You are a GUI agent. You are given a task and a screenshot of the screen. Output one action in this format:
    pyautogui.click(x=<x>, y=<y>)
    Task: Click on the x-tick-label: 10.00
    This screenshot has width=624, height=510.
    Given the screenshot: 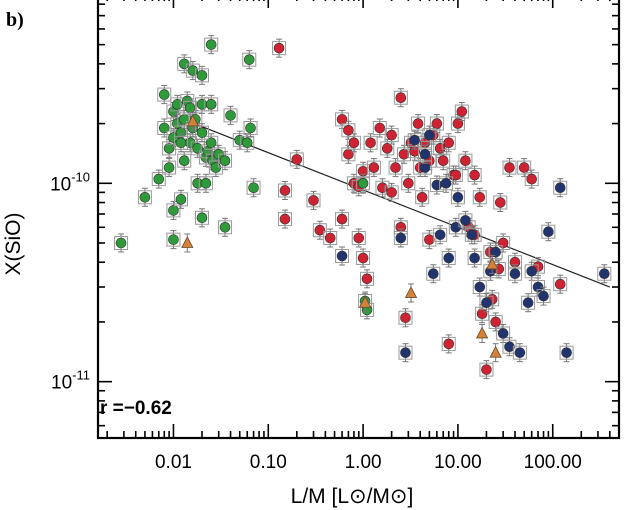 What is the action you would take?
    pyautogui.click(x=458, y=462)
    